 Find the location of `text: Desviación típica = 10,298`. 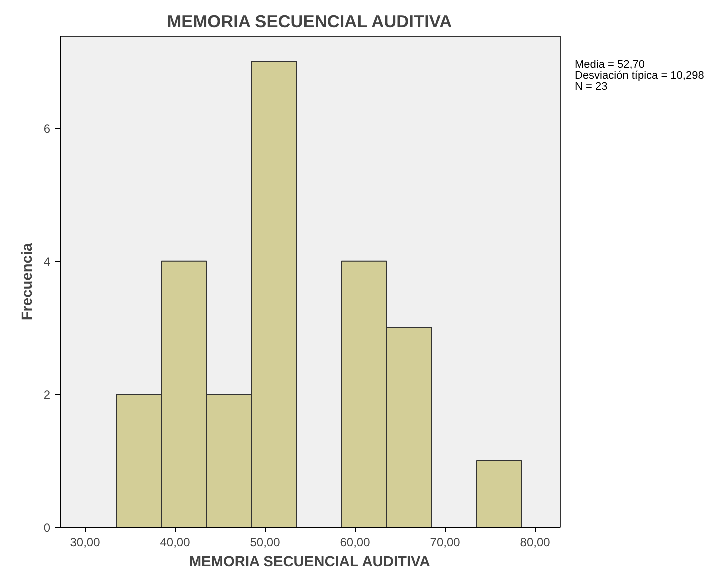

text: Desviación típica = 10,298 is located at coordinates (639, 76).